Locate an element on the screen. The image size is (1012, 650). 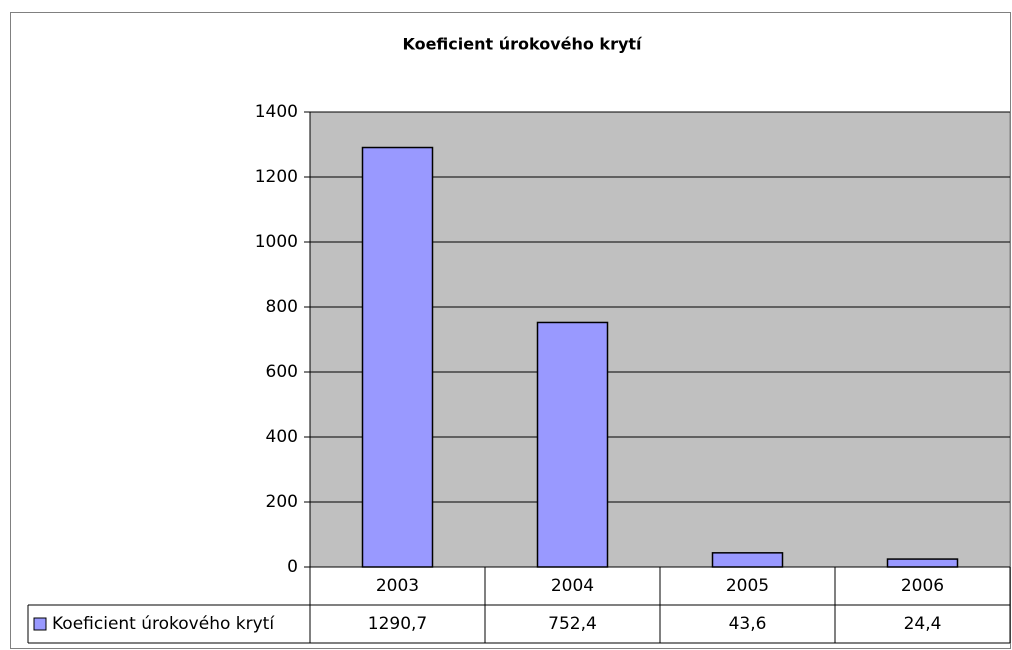
y-tick-label: 0 is located at coordinates (292, 567).